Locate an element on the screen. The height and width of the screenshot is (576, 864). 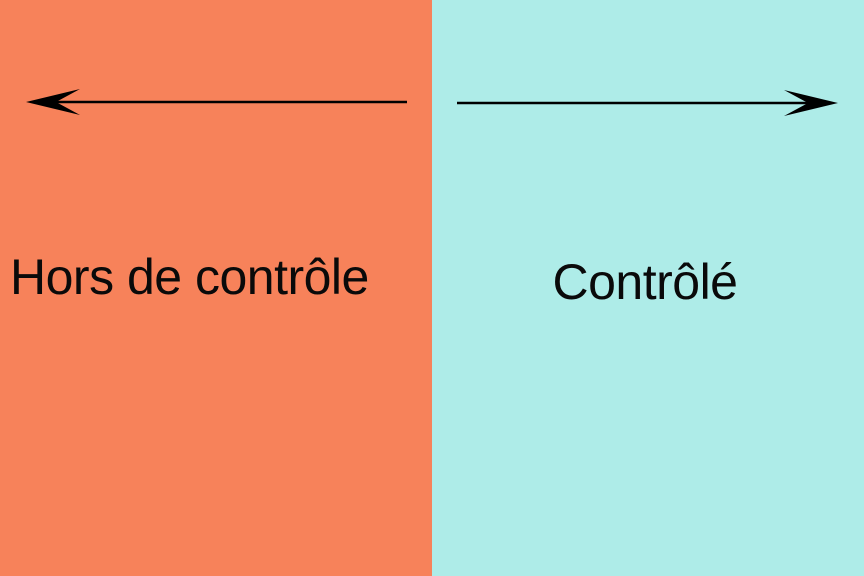
out-of-control-label: Hors de contrôle is located at coordinates (189, 277).